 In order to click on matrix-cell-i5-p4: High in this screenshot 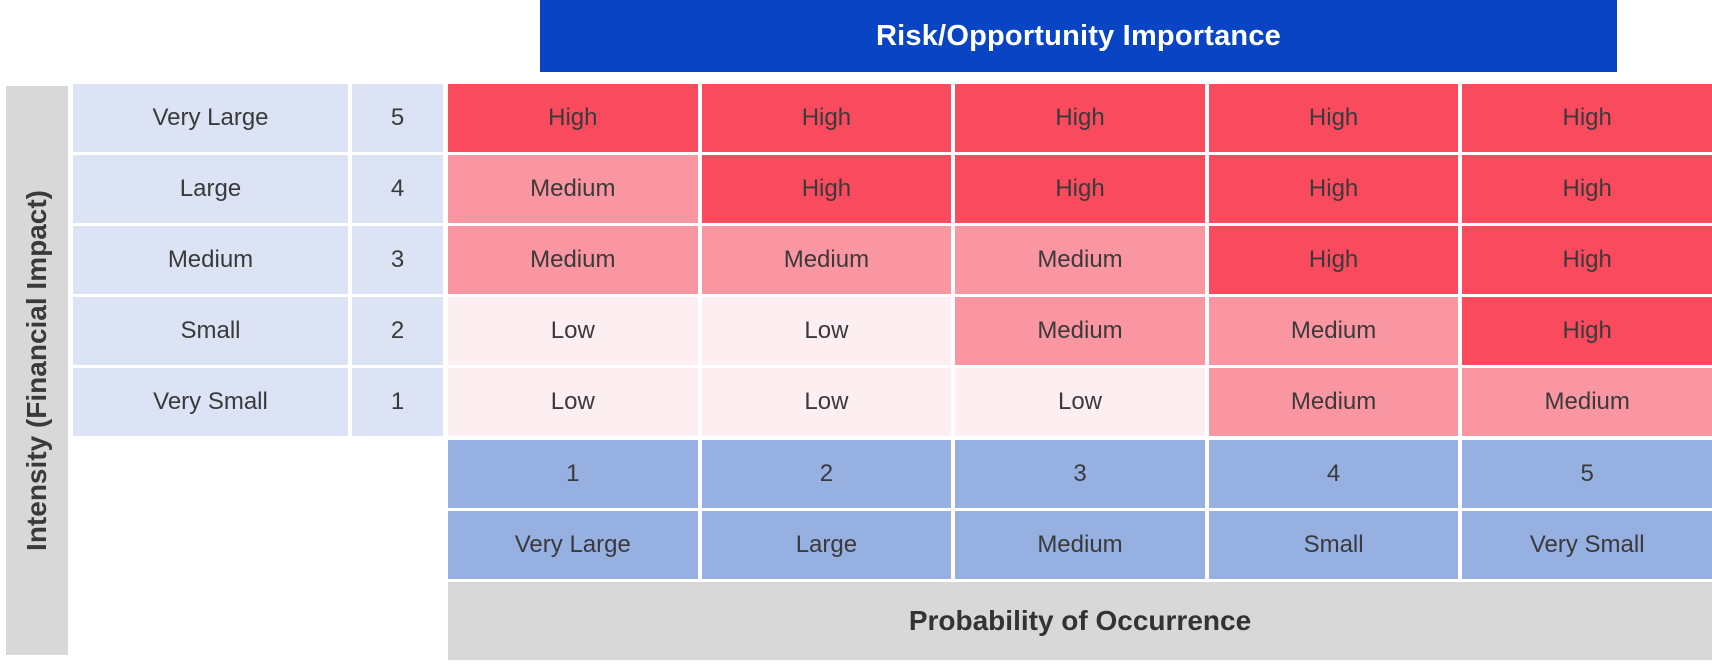, I will do `click(1333, 118)`.